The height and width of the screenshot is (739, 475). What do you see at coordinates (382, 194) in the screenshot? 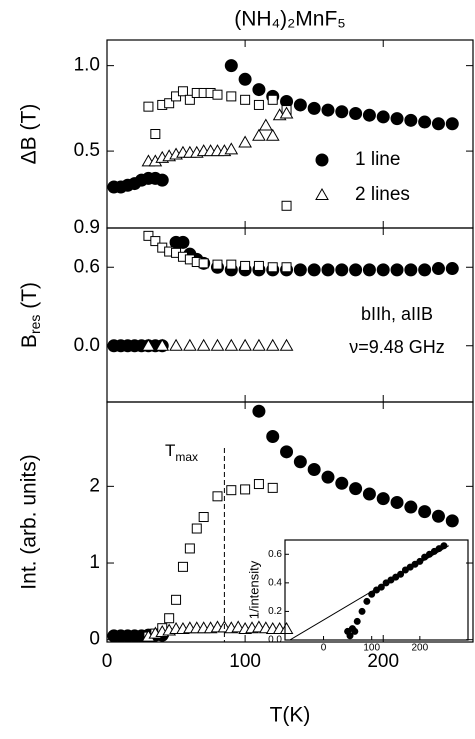
I see `legend-label: 2 lines` at bounding box center [382, 194].